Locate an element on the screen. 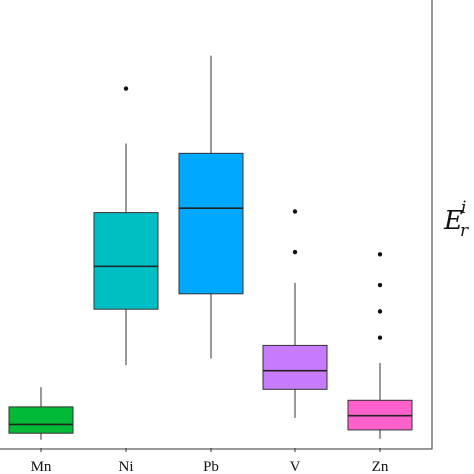 This screenshot has width=474, height=474. x-tick-label-v: V is located at coordinates (295, 466).